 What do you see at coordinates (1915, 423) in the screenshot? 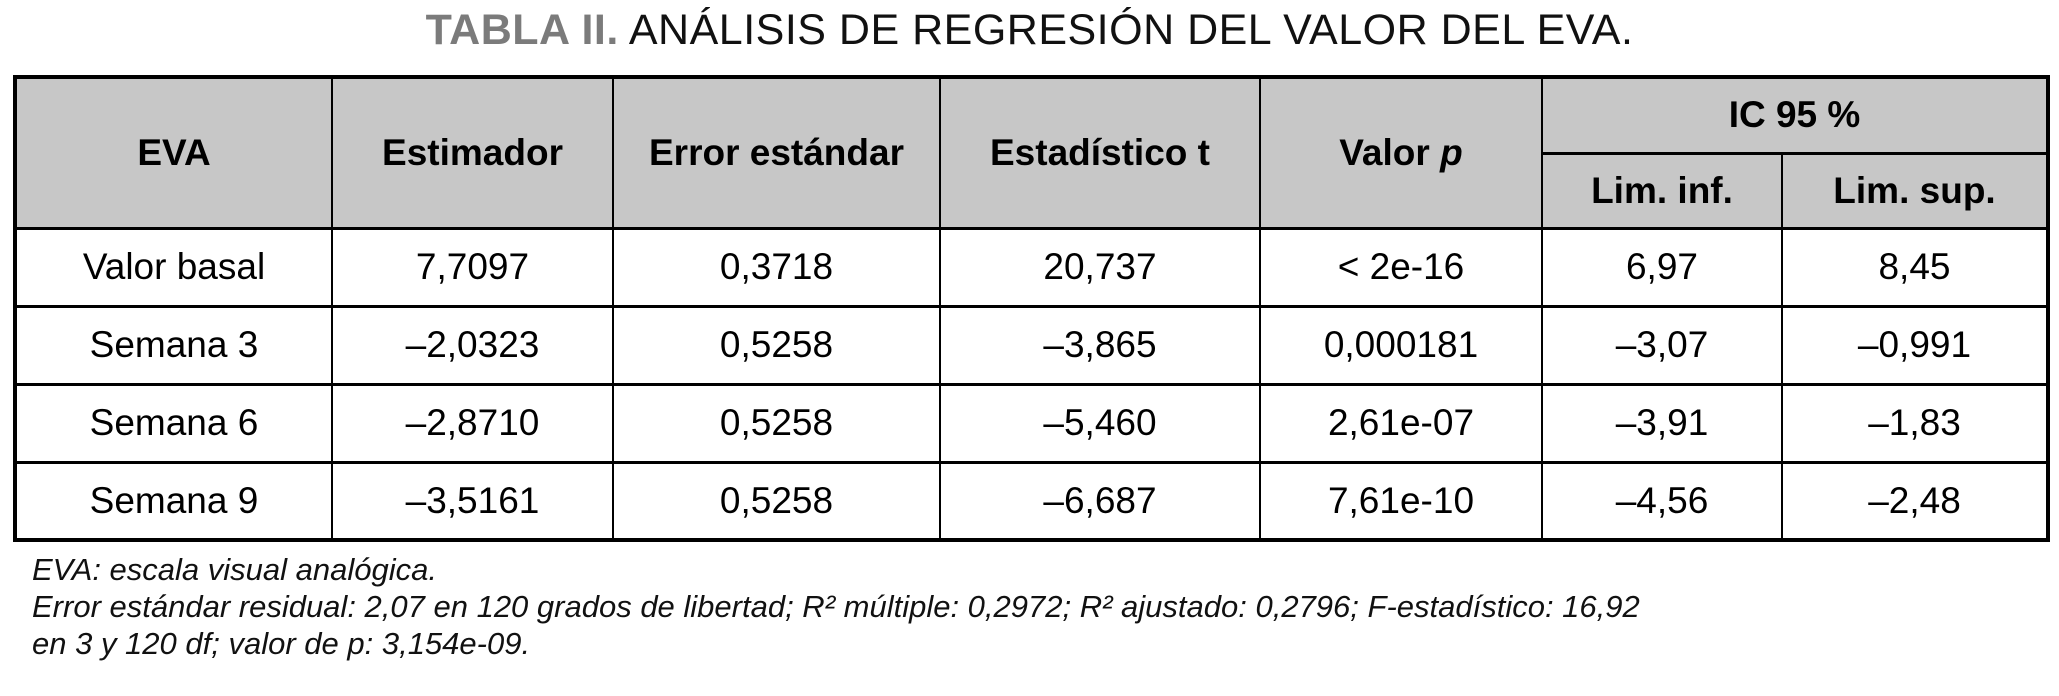
I see `cell-lim-sup: –1,83` at bounding box center [1915, 423].